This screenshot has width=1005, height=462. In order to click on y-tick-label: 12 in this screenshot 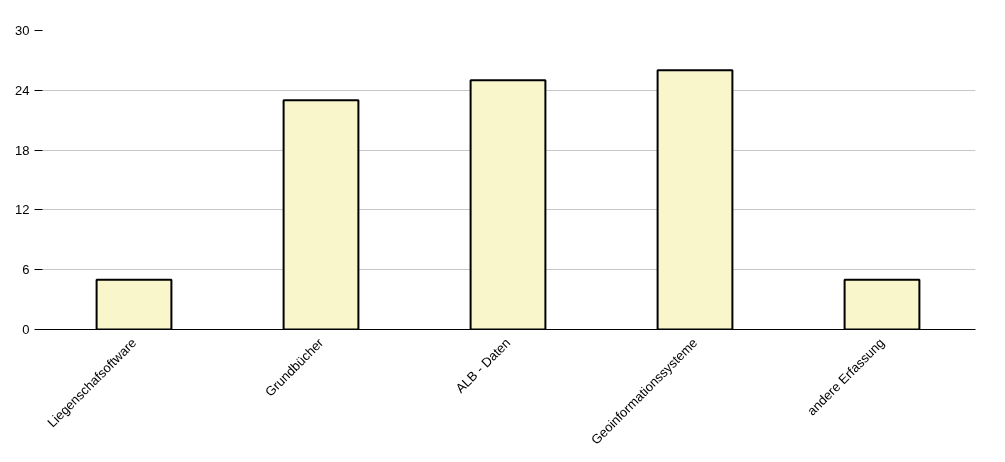, I will do `click(22, 210)`.